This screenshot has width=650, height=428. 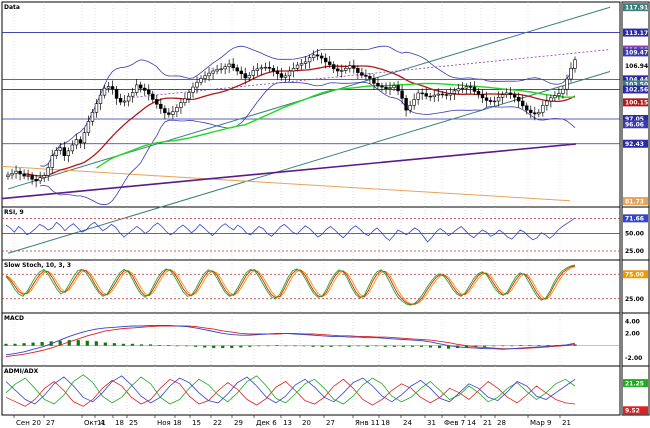 What do you see at coordinates (287, 423) in the screenshot?
I see `x-tick-label: 13` at bounding box center [287, 423].